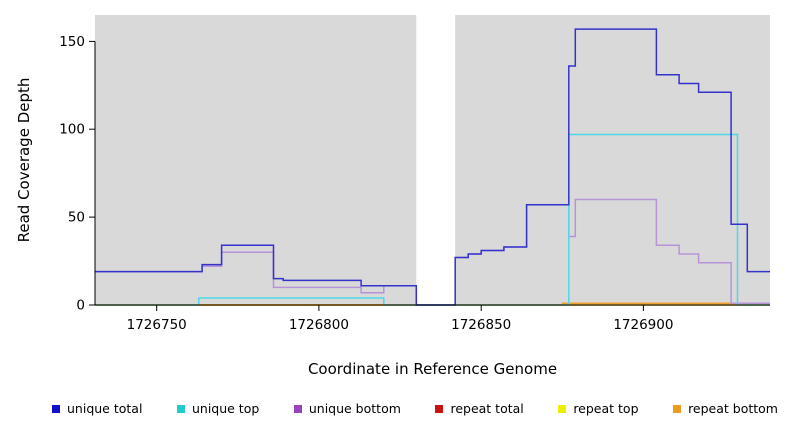  Describe the element at coordinates (24, 160) in the screenshot. I see `y-axis-label: Read Coverage Depth` at that location.